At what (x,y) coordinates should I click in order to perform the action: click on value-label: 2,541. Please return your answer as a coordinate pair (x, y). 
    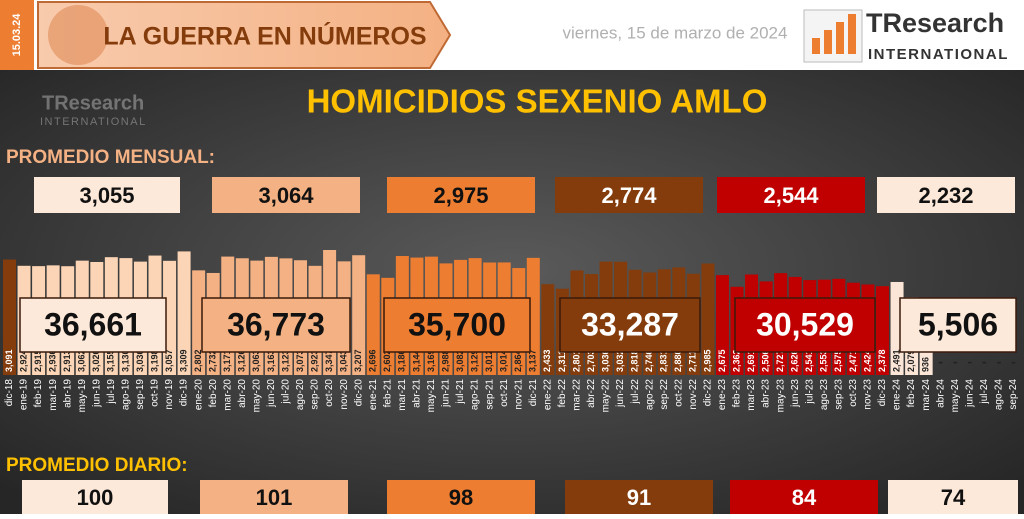
    Looking at the image, I should click on (809, 360).